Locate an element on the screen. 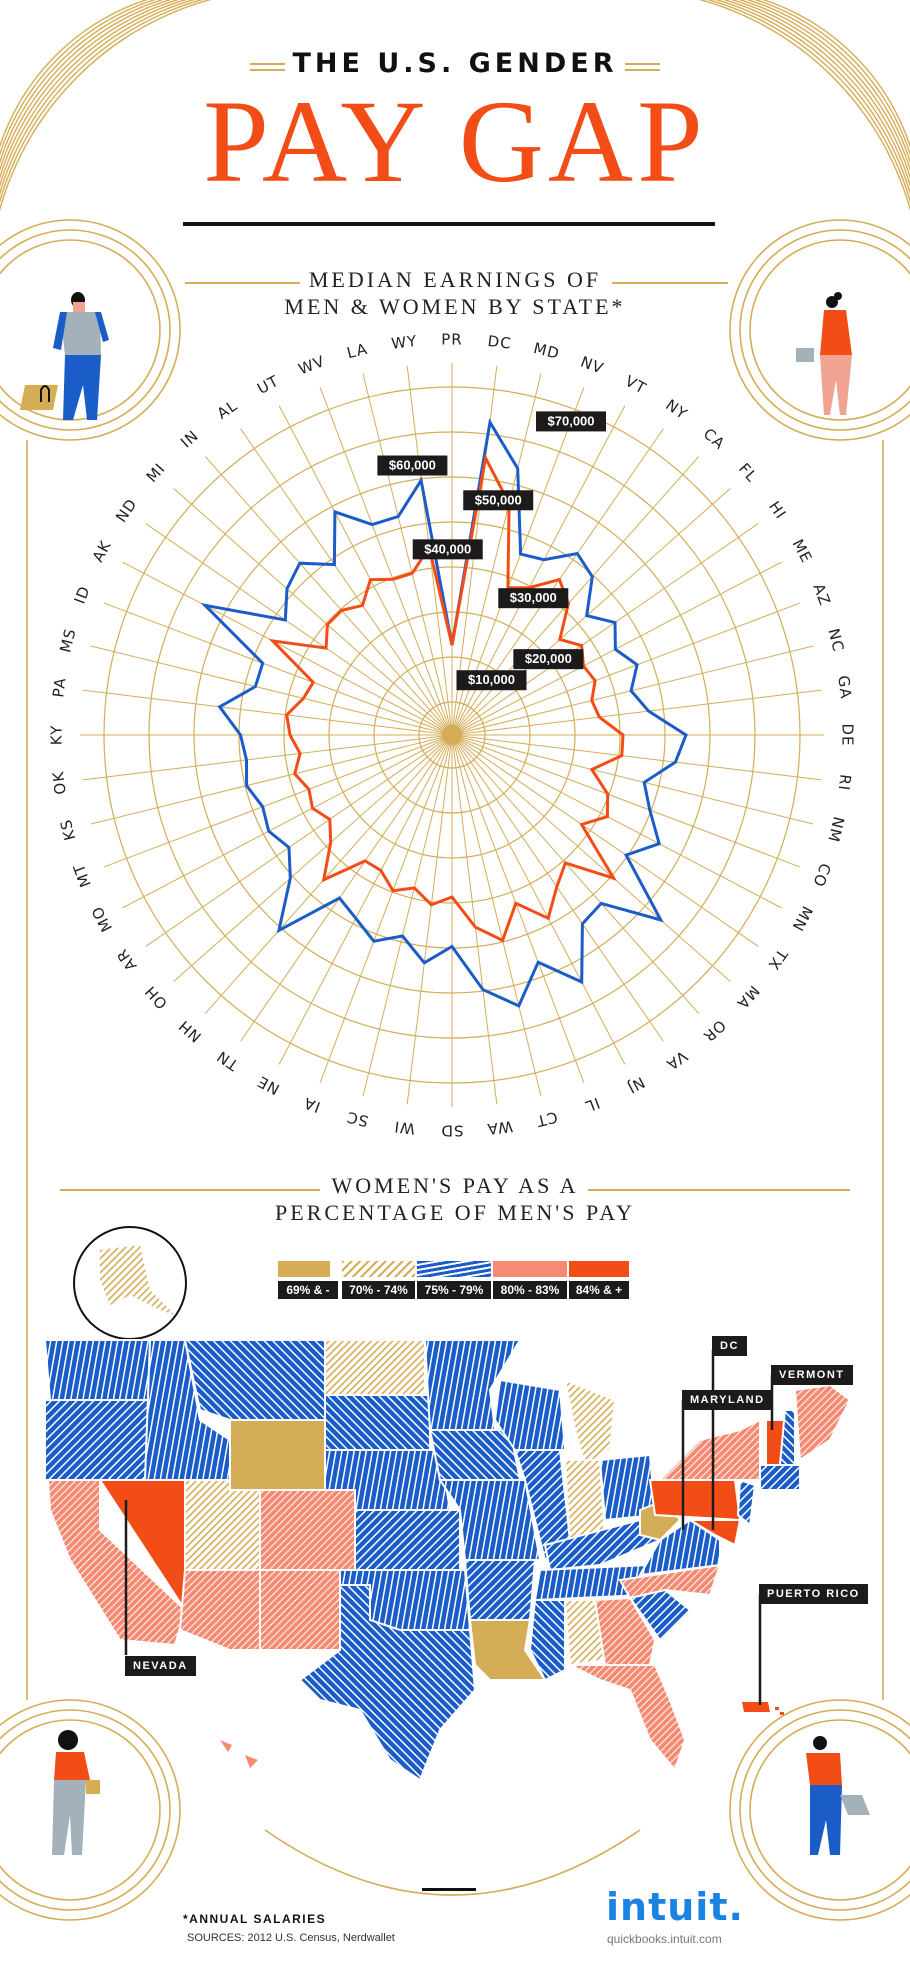 This screenshot has width=910, height=1975. state-label: NE is located at coordinates (268, 1085).